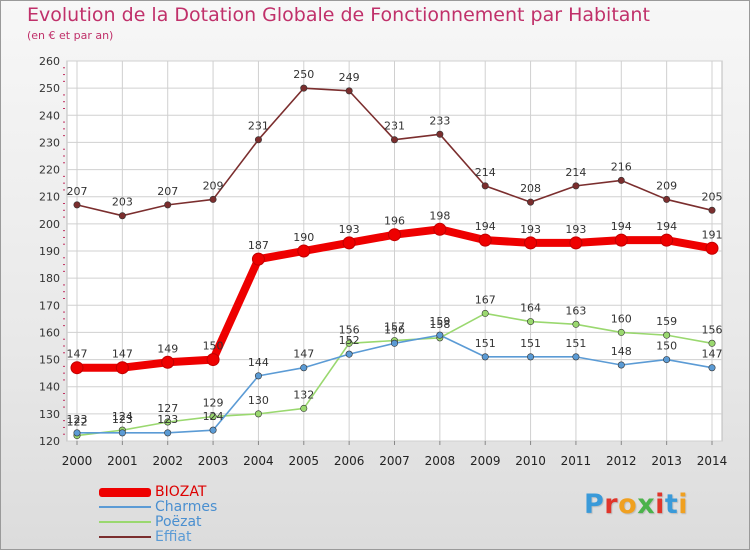 Image resolution: width=750 pixels, height=551 pixels. What do you see at coordinates (440, 461) in the screenshot?
I see `x-tick-label: 2008` at bounding box center [440, 461].